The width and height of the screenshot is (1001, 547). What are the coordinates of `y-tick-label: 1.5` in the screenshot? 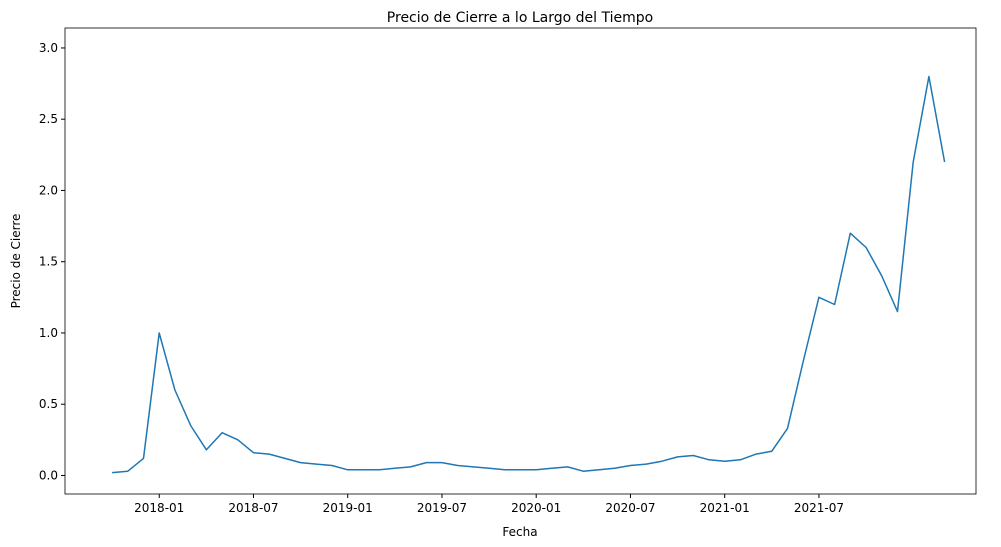 It's located at (48, 262).